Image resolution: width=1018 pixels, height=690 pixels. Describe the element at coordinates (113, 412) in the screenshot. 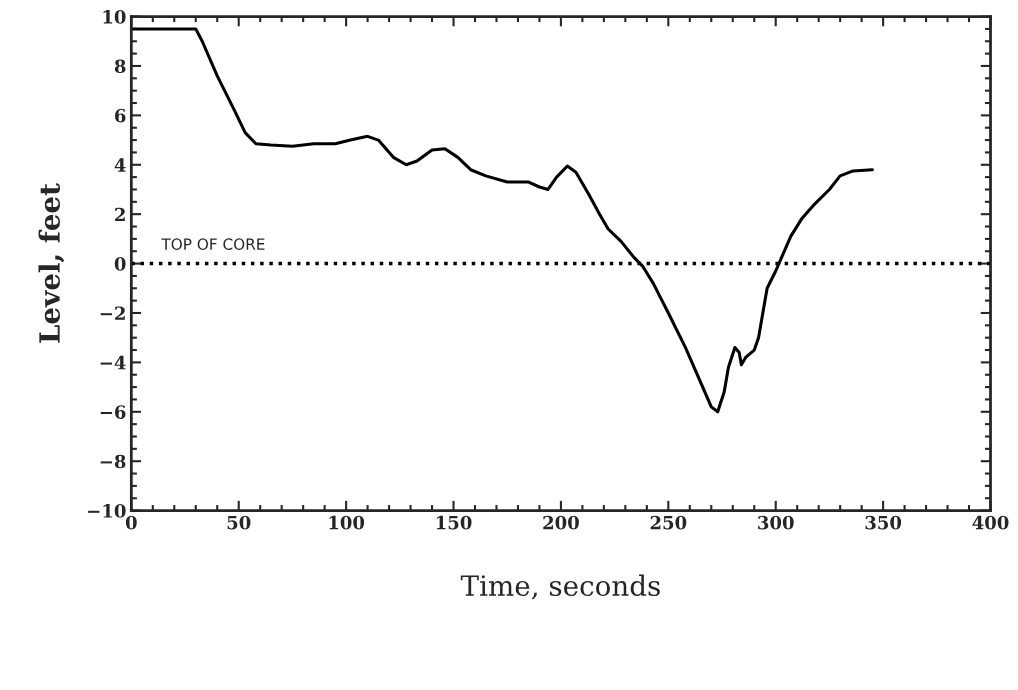

I see `y-tick-label: −6` at that location.